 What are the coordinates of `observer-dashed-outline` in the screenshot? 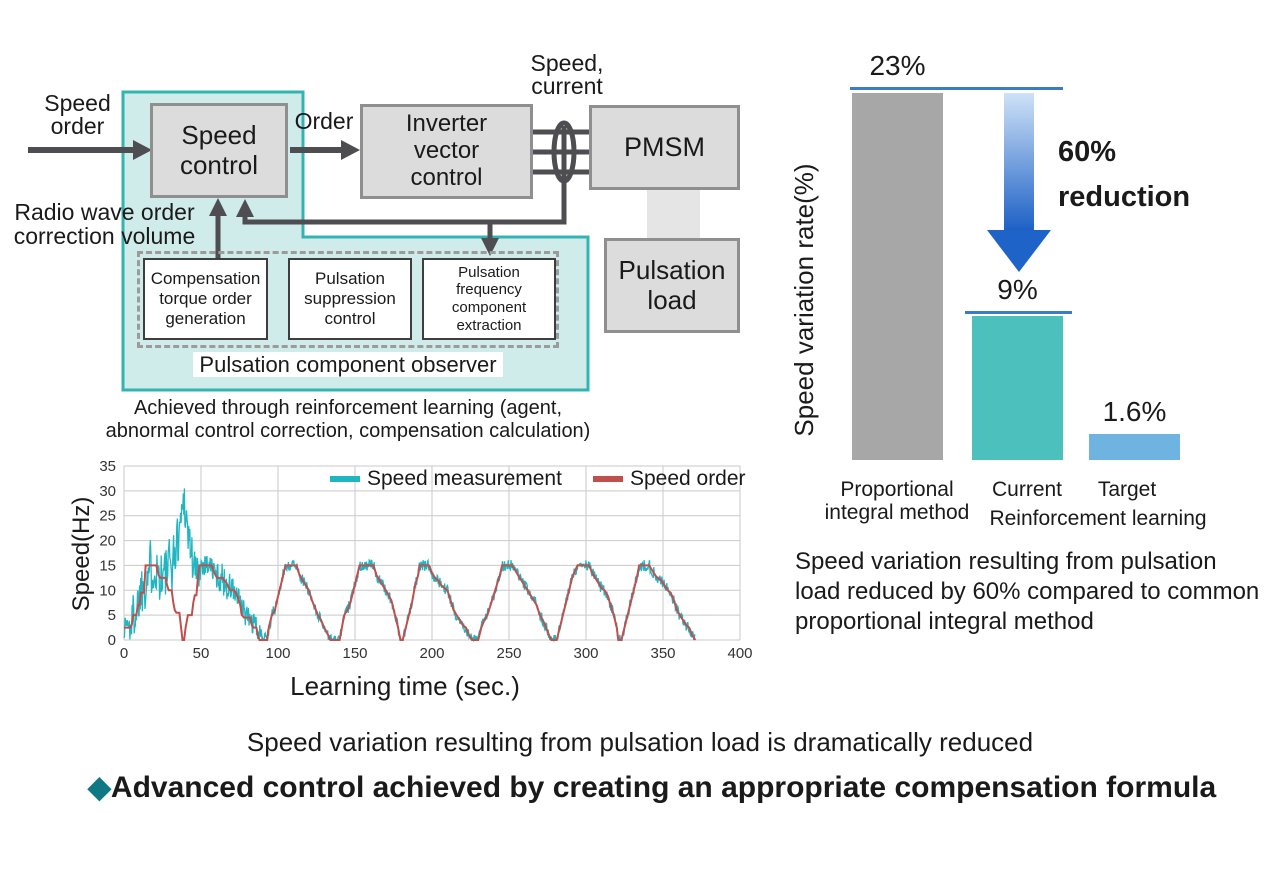 It's located at (348, 299).